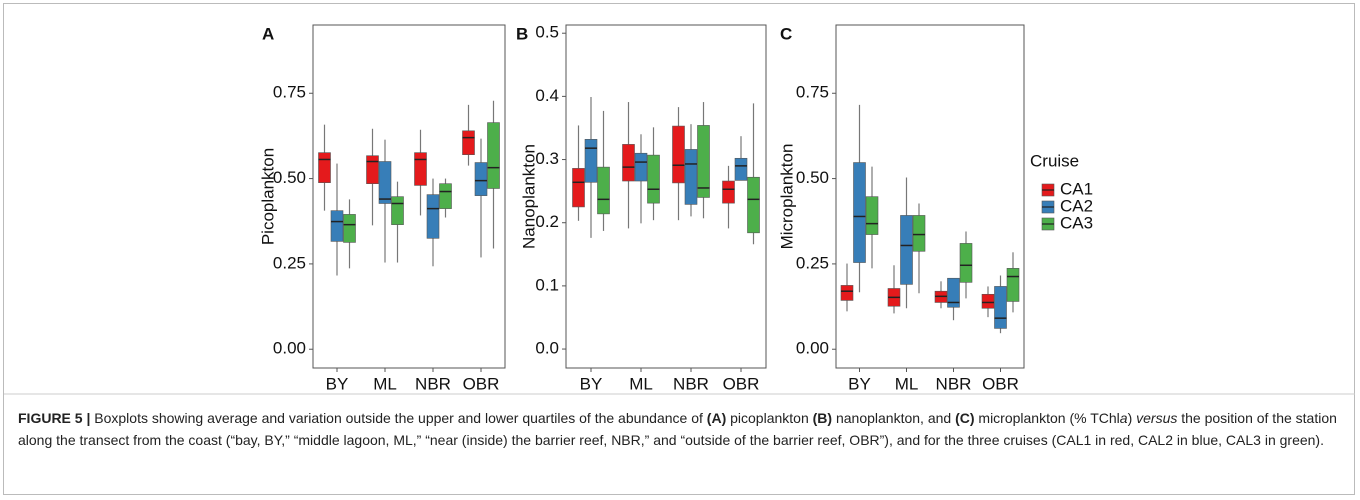 The height and width of the screenshot is (500, 1360). Describe the element at coordinates (1123, 418) in the screenshot. I see `caption-text: a` at that location.